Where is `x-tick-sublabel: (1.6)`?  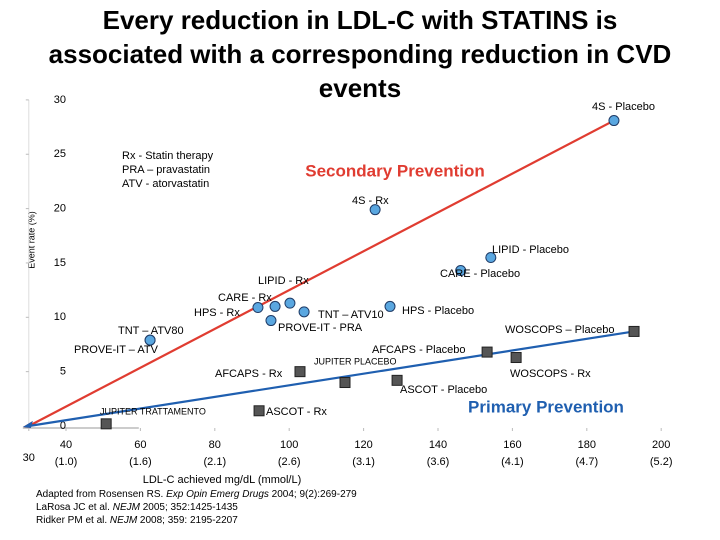 x-tick-sublabel: (1.6) is located at coordinates (140, 462).